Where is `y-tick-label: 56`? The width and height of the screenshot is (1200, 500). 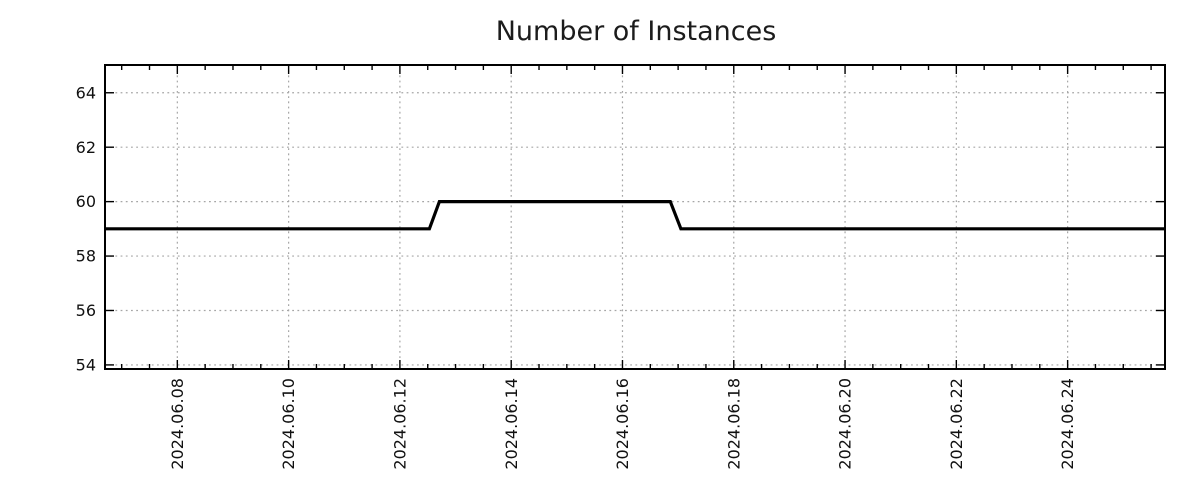
y-tick-label: 56 is located at coordinates (86, 310).